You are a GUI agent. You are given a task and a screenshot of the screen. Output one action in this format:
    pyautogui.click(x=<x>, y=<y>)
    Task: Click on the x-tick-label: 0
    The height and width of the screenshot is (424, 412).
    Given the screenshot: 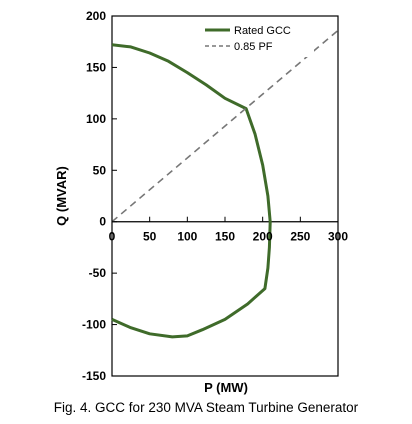 What is the action you would take?
    pyautogui.click(x=112, y=237)
    